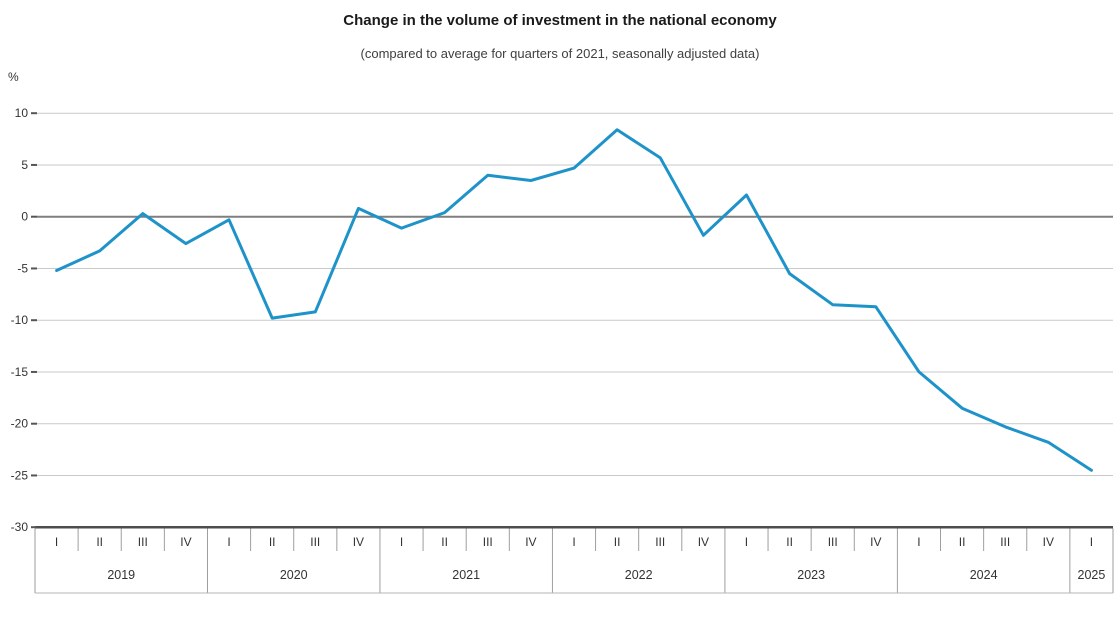 The width and height of the screenshot is (1120, 630). Describe the element at coordinates (24, 217) in the screenshot. I see `y-tick-label: 0` at that location.